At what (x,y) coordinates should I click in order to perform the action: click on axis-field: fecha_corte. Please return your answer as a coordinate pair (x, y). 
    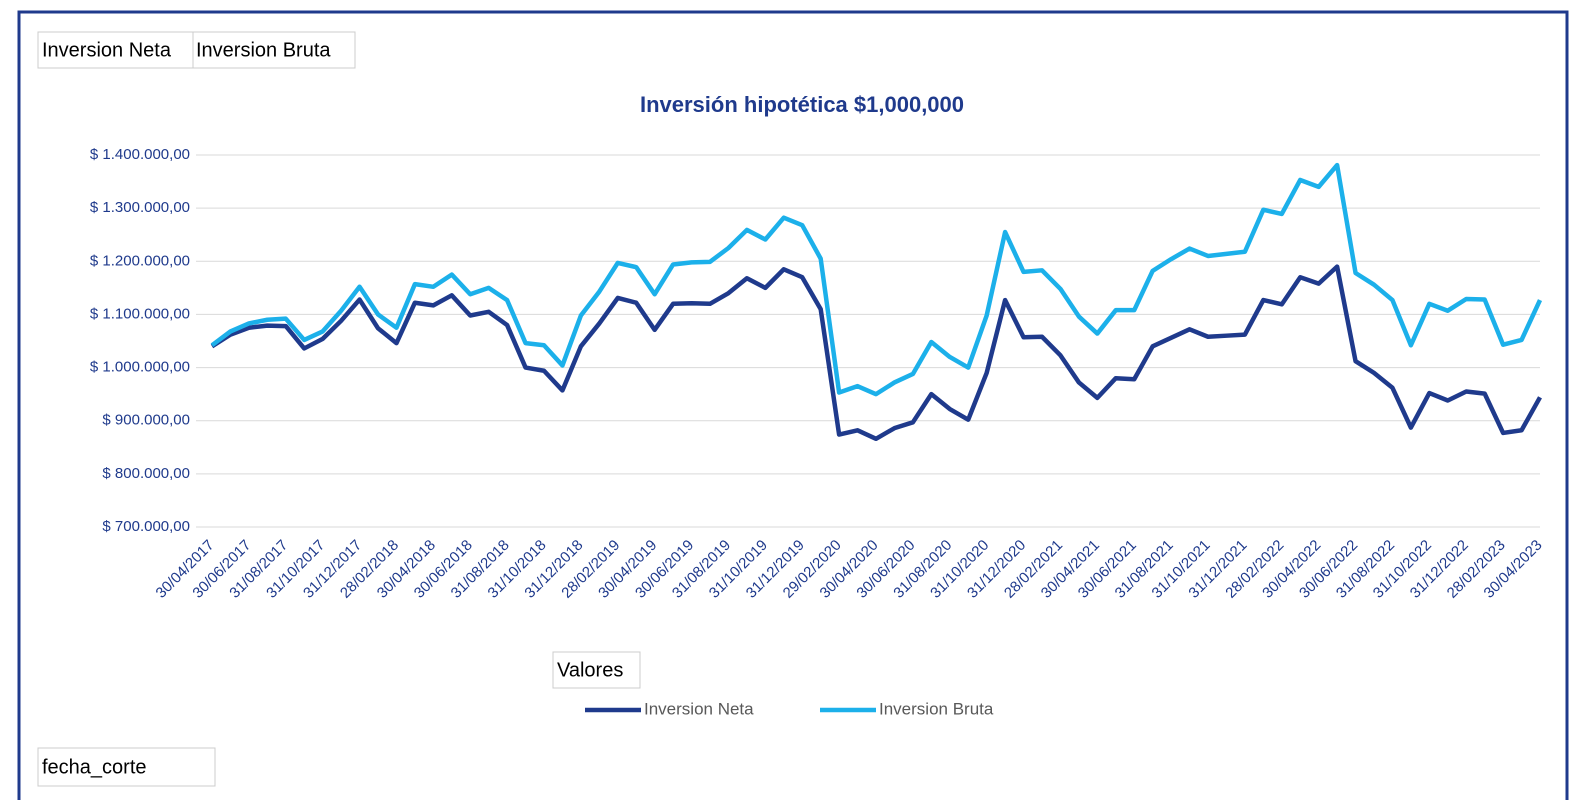
    Looking at the image, I should click on (94, 767).